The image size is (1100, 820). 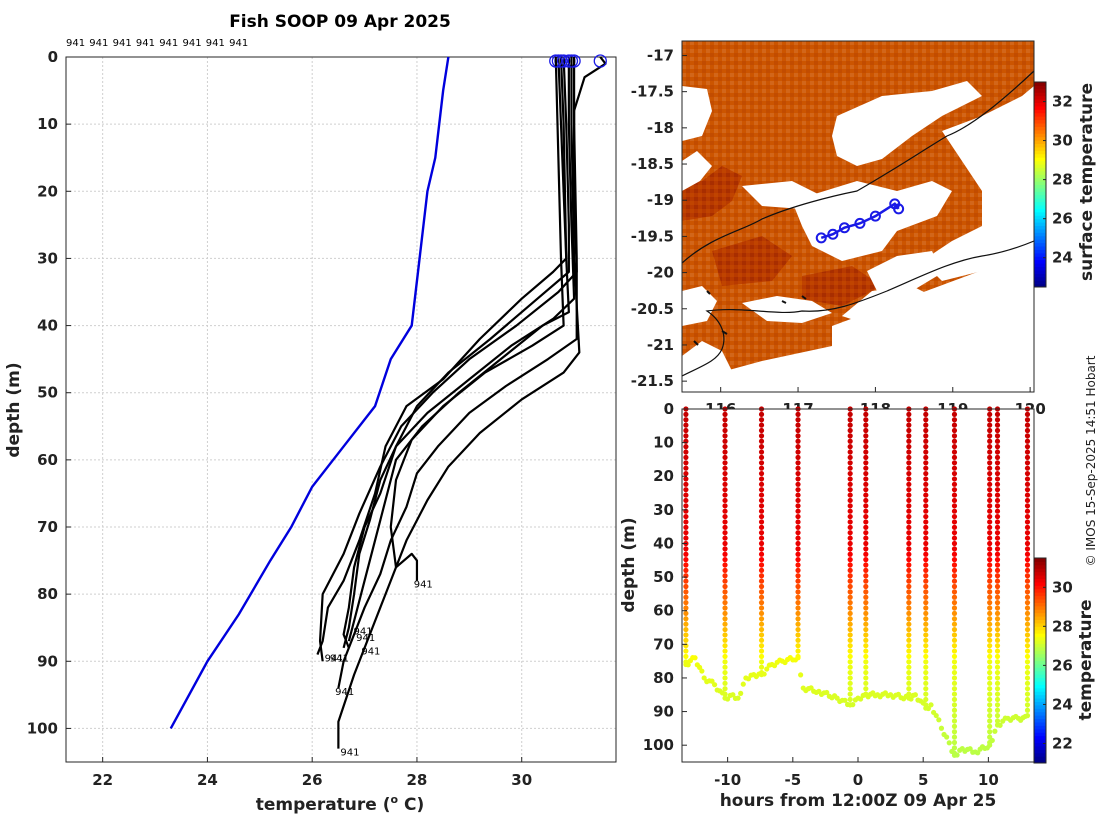 What do you see at coordinates (102, 780) in the screenshot?
I see `x-tick-label: 22` at bounding box center [102, 780].